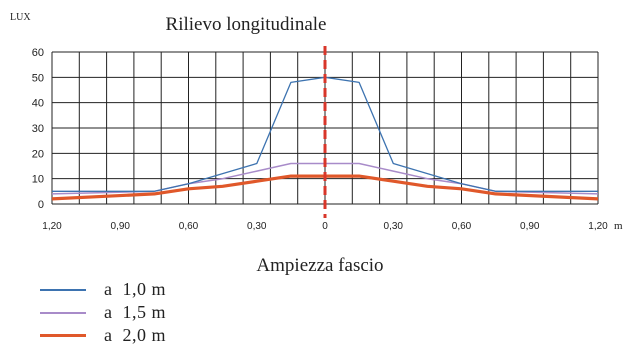 The width and height of the screenshot is (640, 349). Describe the element at coordinates (38, 104) in the screenshot. I see `y-tick-label: 40` at that location.